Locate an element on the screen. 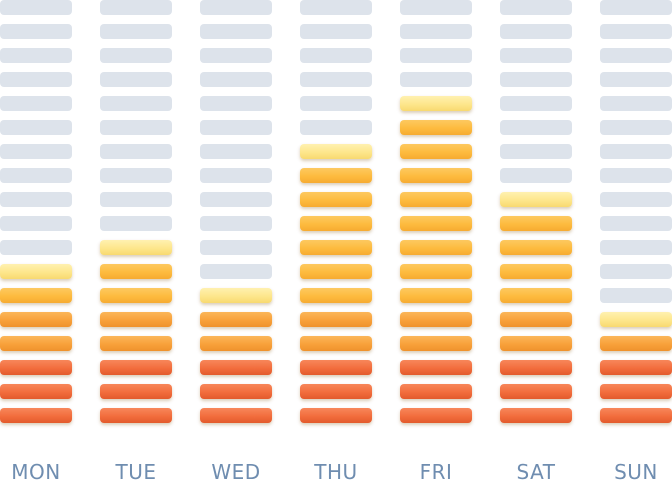  x-tick-label-wed: WED is located at coordinates (235, 472).